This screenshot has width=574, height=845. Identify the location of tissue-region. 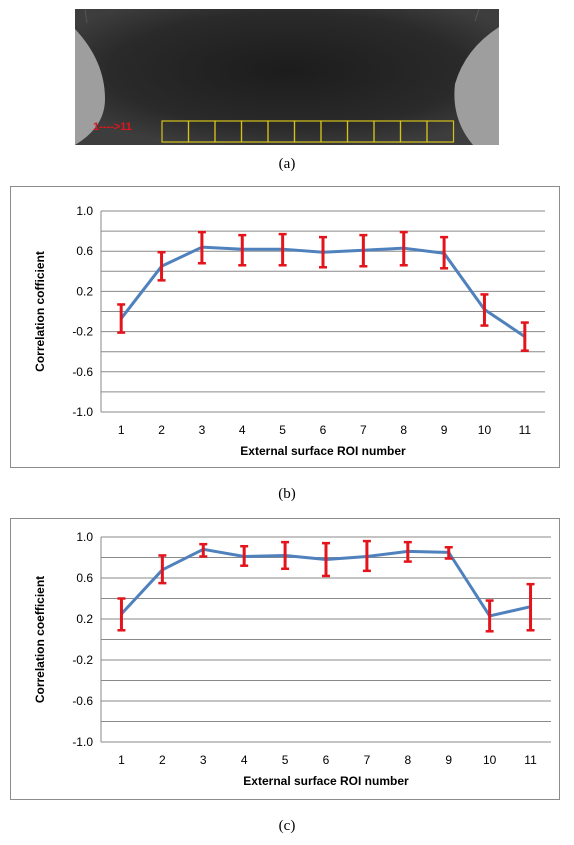
(287, 77).